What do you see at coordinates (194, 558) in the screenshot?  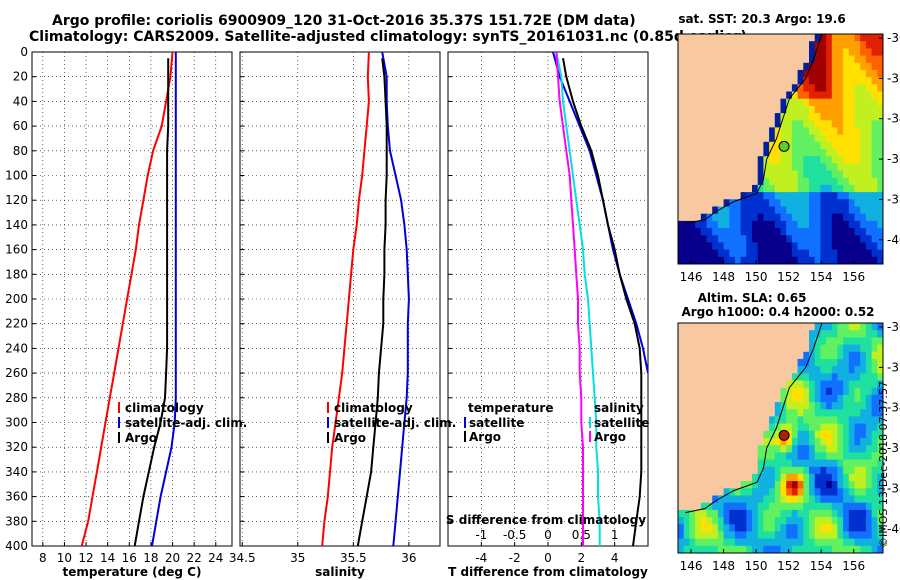 I see `x-tick-label: 22` at bounding box center [194, 558].